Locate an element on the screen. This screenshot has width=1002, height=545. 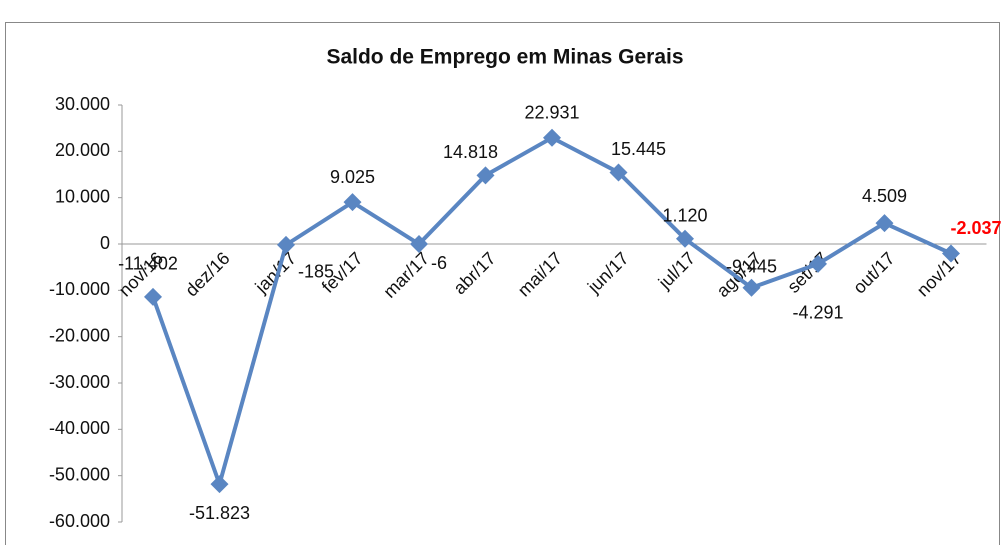
y-tick-label: 10.000 is located at coordinates (82, 196).